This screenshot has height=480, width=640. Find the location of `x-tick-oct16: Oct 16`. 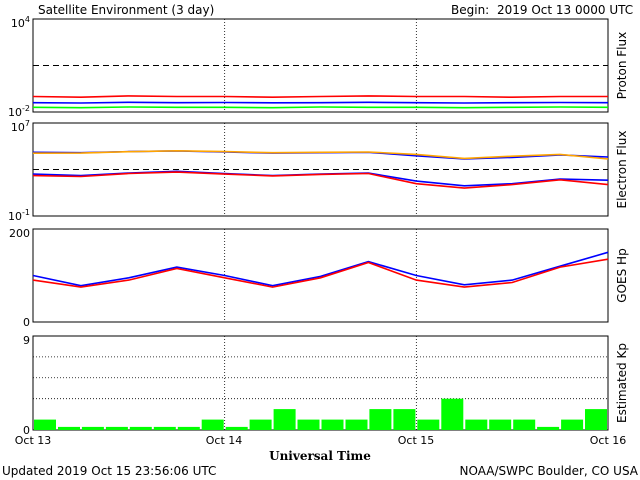

x-tick-oct16: Oct 16 is located at coordinates (608, 440).